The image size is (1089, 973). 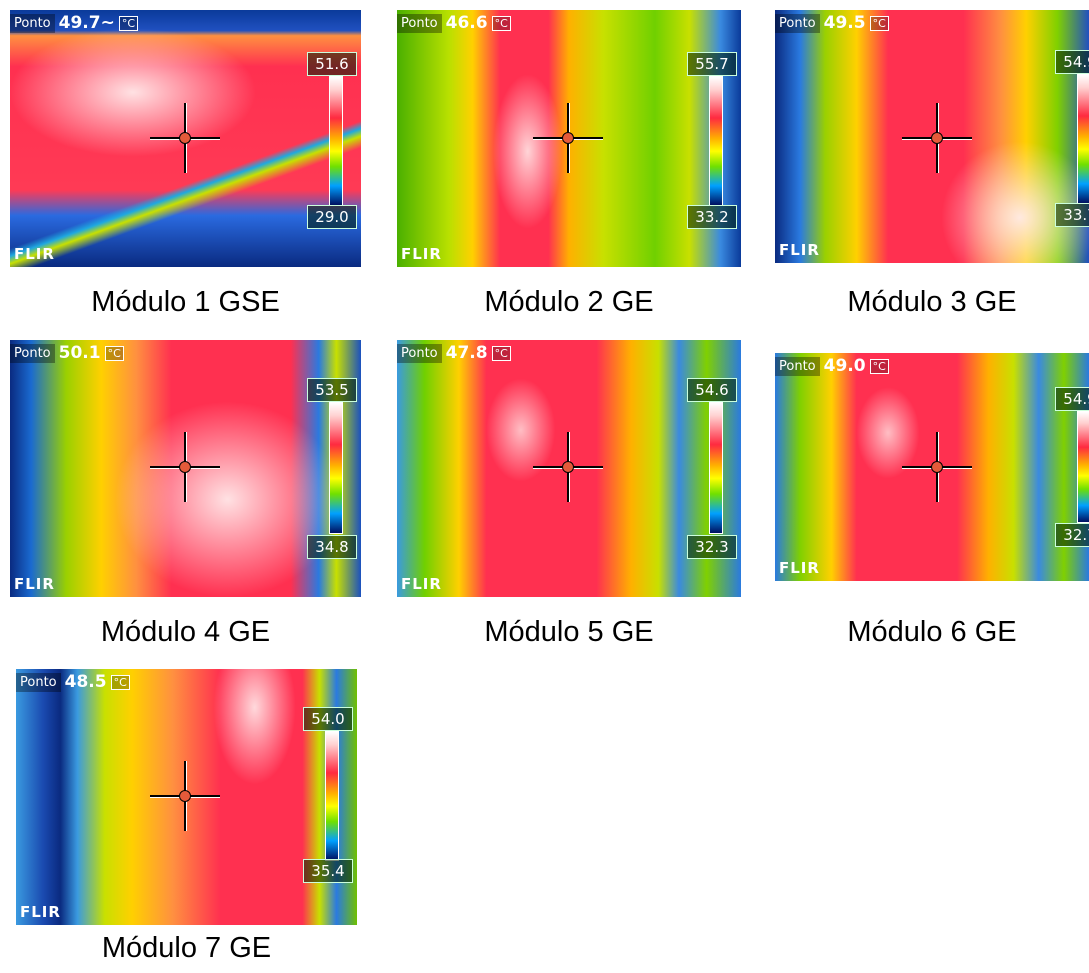 What do you see at coordinates (185, 632) in the screenshot?
I see `caption: Módulo 4 GE` at bounding box center [185, 632].